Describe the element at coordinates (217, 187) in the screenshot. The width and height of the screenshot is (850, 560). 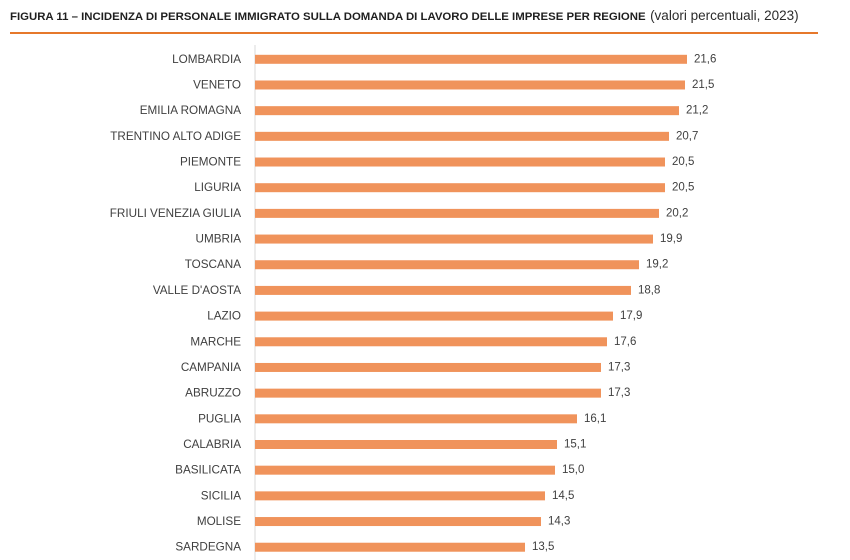
I see `category-label-liguria: LIGURIA` at that location.